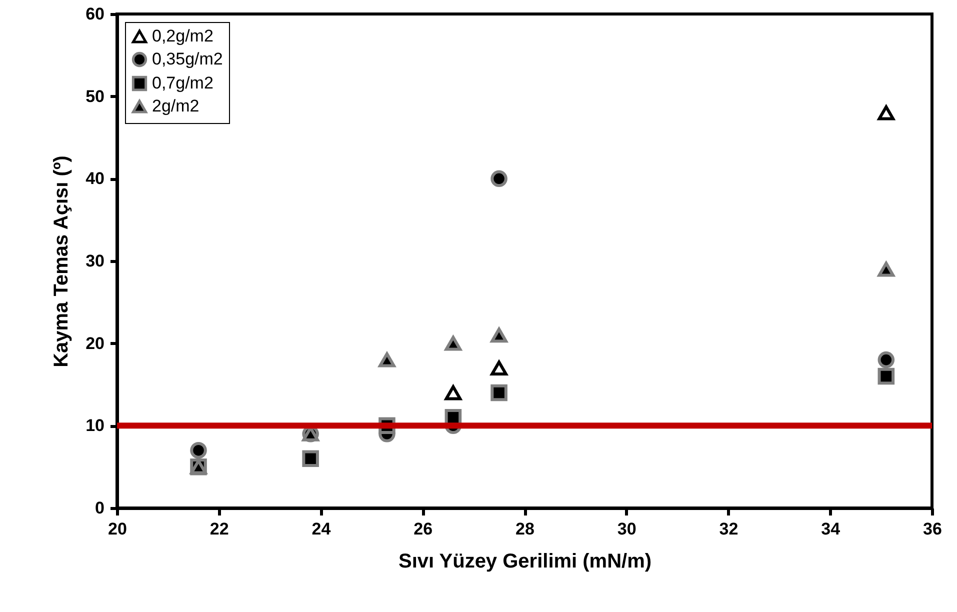 This screenshot has width=957, height=612. Describe the element at coordinates (932, 529) in the screenshot. I see `x-tick-label: 36` at that location.